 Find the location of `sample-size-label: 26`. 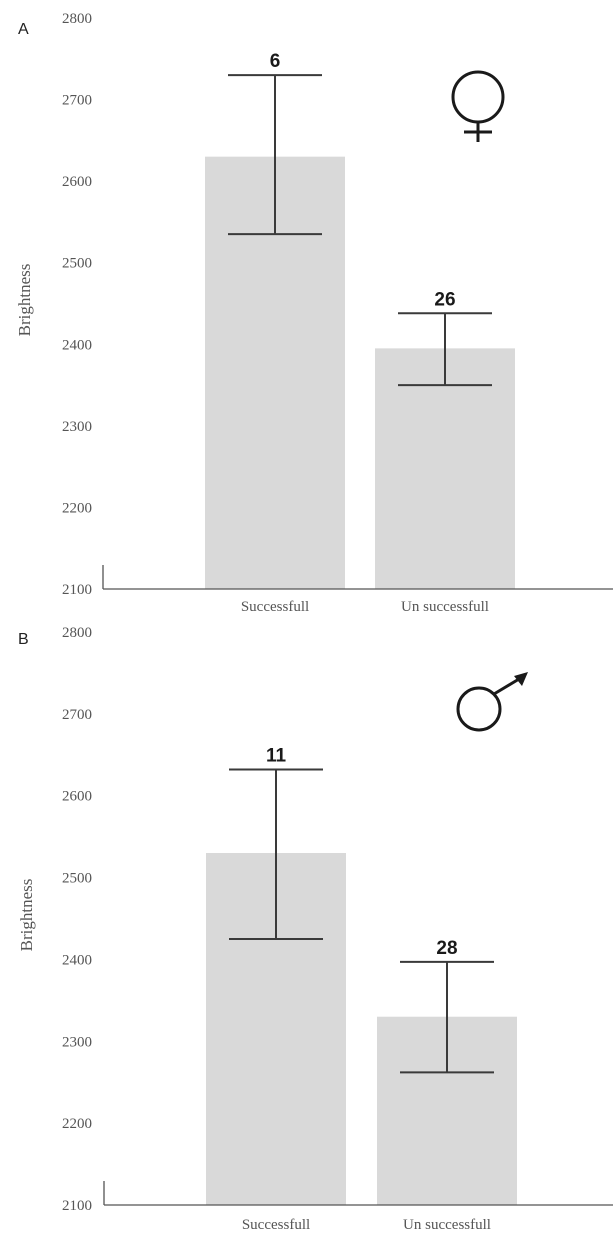

sample-size-label: 26 is located at coordinates (444, 299).